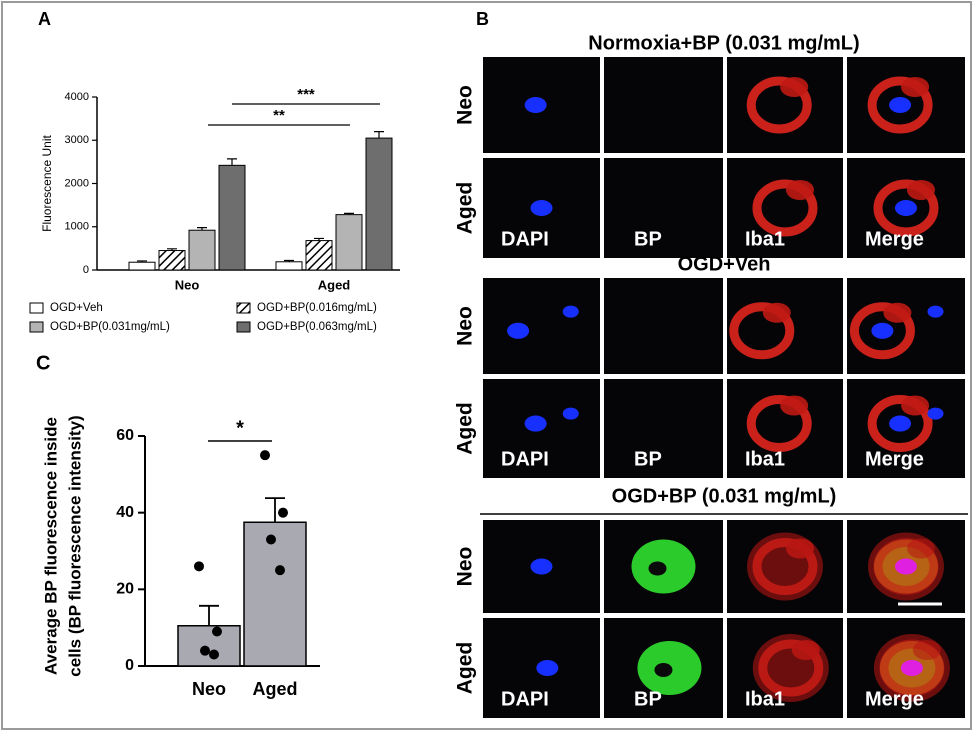 This screenshot has width=974, height=732. I want to click on y-tick-label: 0, so click(86, 270).